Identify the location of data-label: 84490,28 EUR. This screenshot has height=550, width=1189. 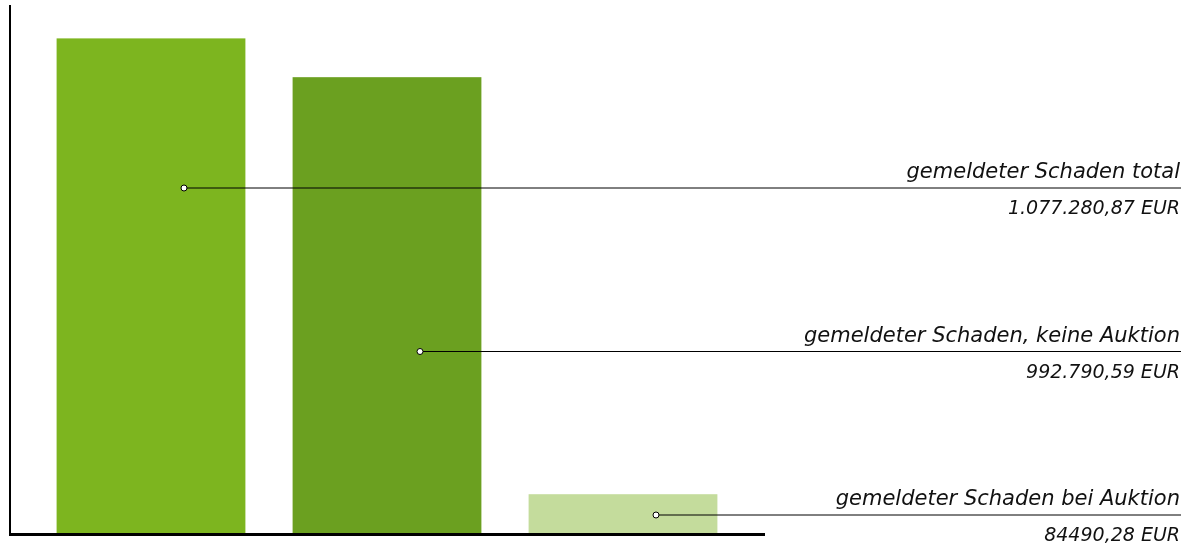
(1112, 534).